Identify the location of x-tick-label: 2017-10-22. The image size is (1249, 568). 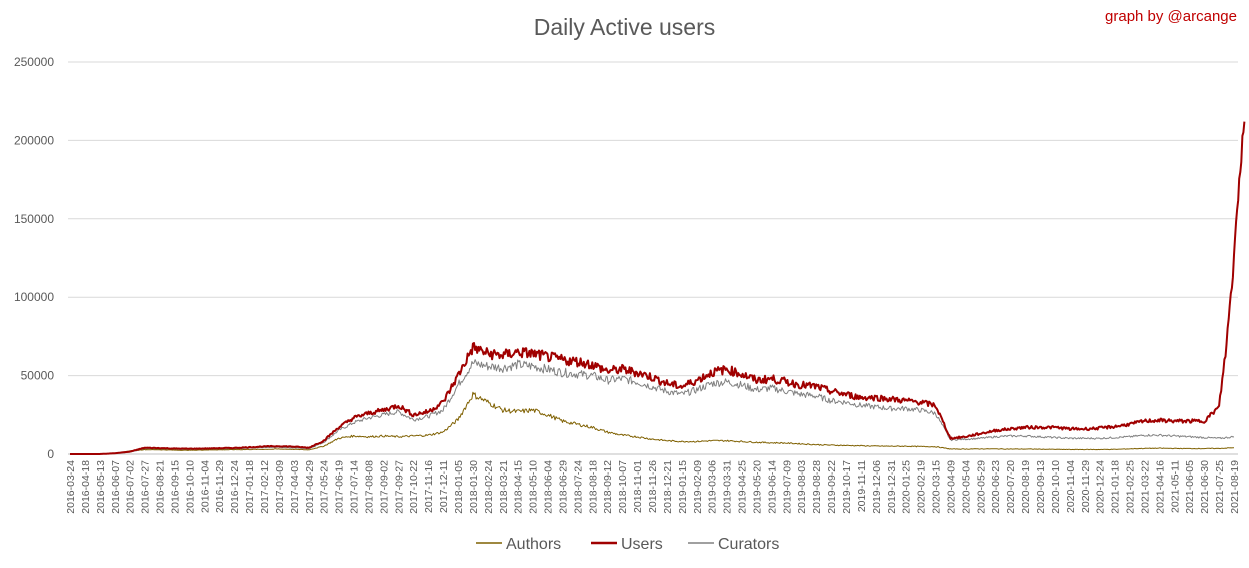
(414, 487).